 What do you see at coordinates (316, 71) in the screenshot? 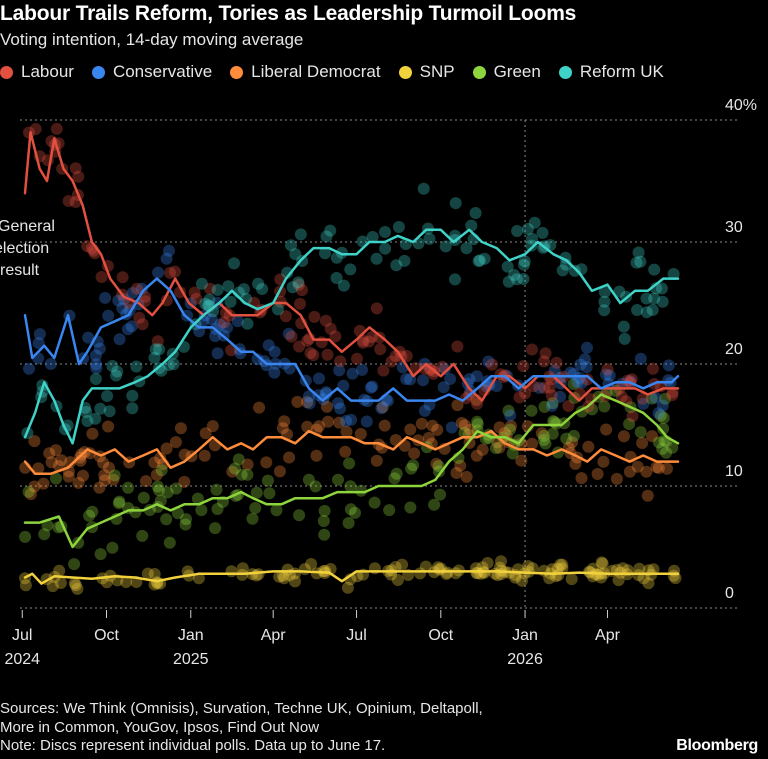
I see `legend-label-liberal-democrat: Liberal Democrat` at bounding box center [316, 71].